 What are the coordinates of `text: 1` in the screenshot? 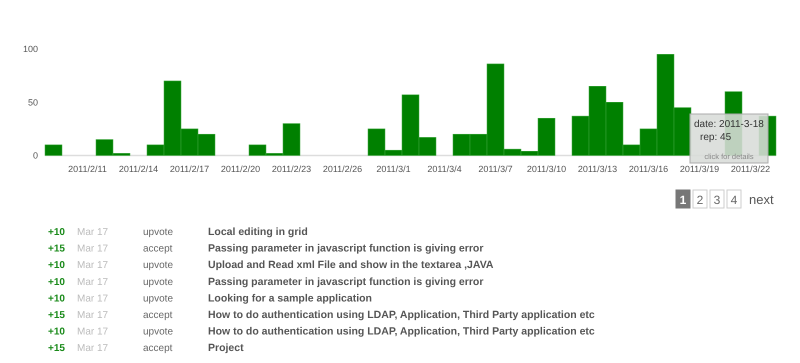 It's located at (683, 200).